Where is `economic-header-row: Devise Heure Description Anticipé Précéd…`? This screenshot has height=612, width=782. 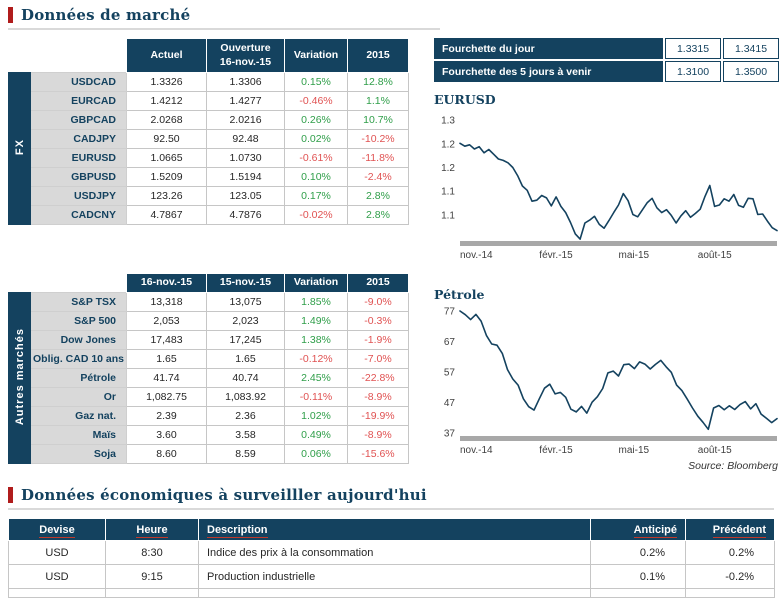 economic-header-row: Devise Heure Description Anticipé Précéd… is located at coordinates (391, 529).